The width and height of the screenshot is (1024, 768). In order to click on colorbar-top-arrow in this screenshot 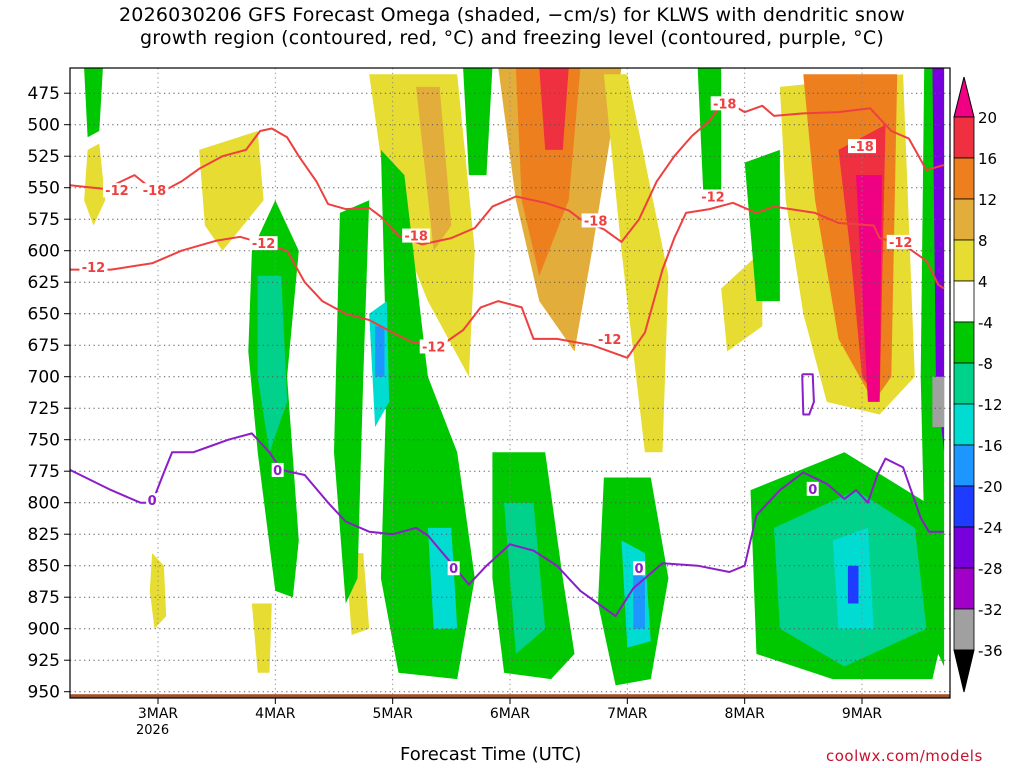, I will do `click(964, 97)`.